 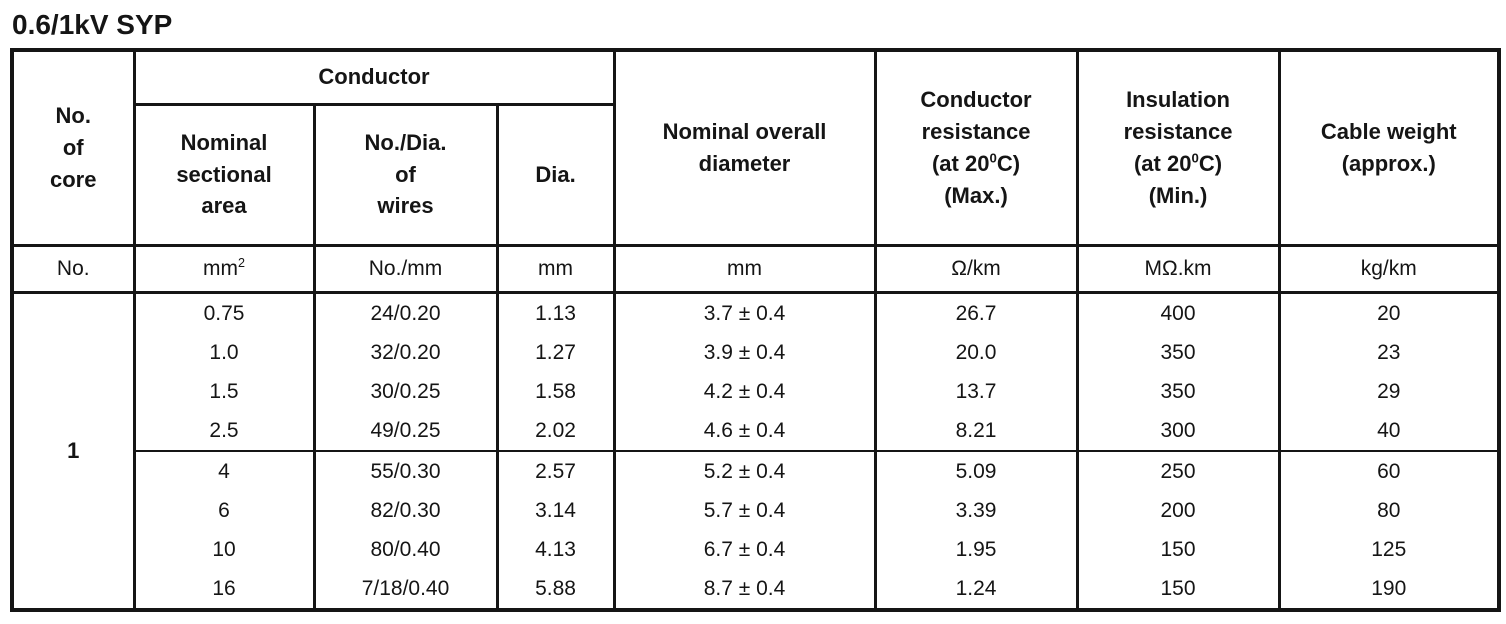 I want to click on header-line: No./Dia., so click(x=405, y=142).